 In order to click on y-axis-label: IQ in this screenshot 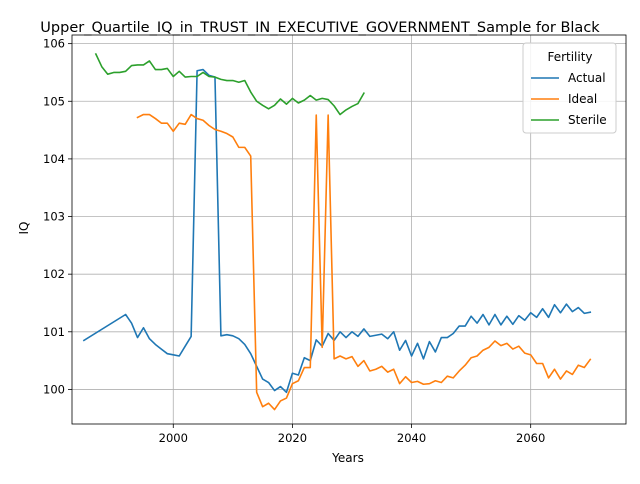, I will do `click(24, 228)`.